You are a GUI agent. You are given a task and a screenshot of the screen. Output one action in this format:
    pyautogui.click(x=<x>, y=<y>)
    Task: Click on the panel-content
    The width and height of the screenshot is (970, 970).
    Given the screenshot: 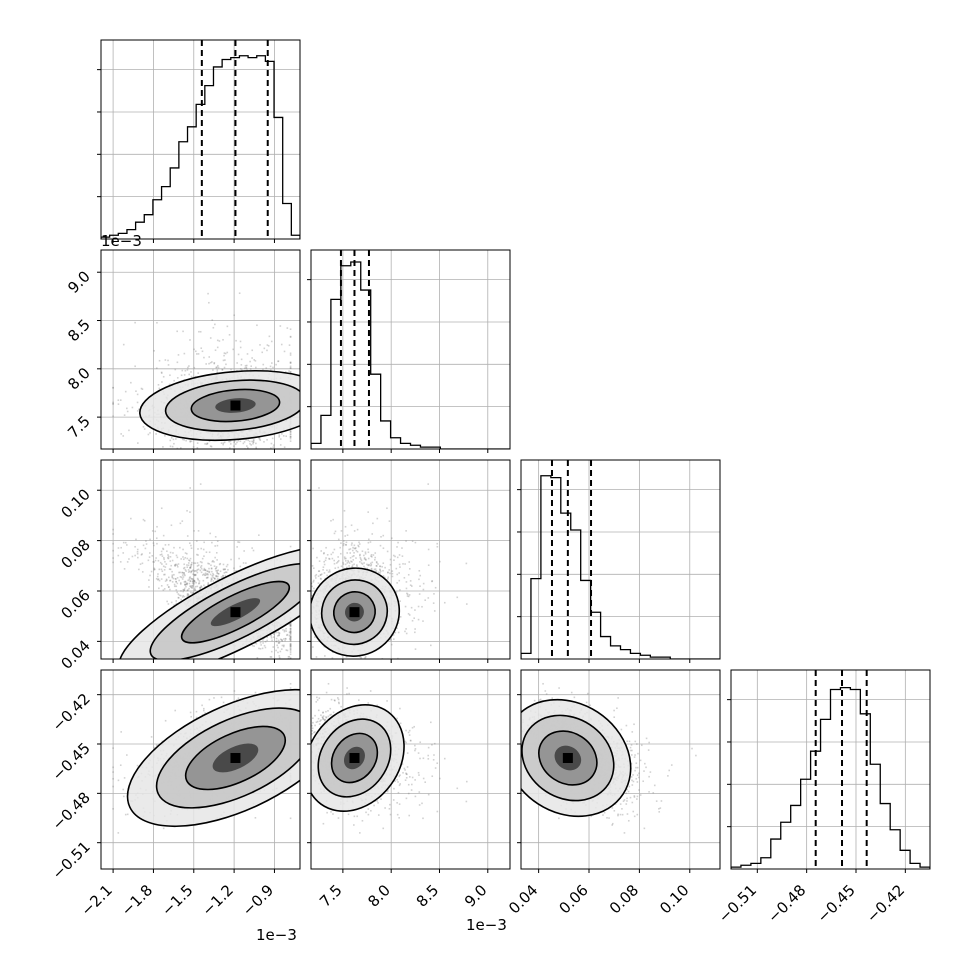 What is the action you would take?
    pyautogui.click(x=200, y=355)
    